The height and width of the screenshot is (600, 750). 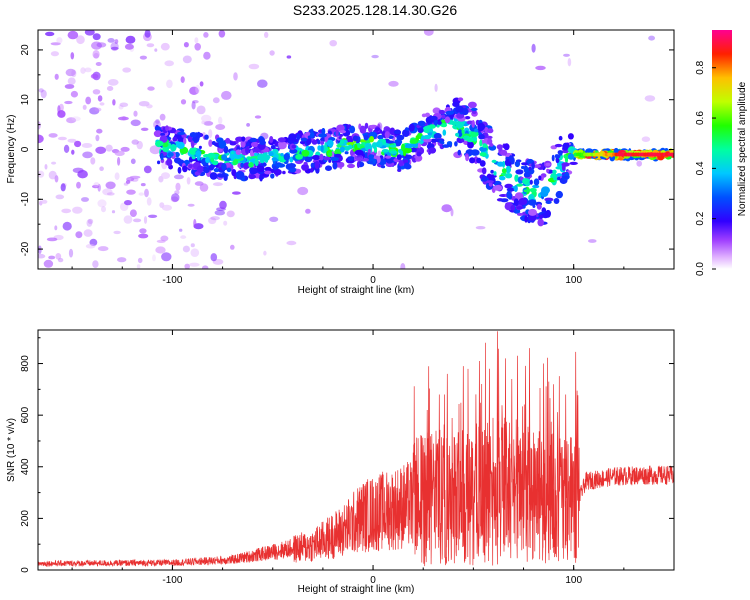 What do you see at coordinates (25, 363) in the screenshot?
I see `y-tick-label: 800` at bounding box center [25, 363].